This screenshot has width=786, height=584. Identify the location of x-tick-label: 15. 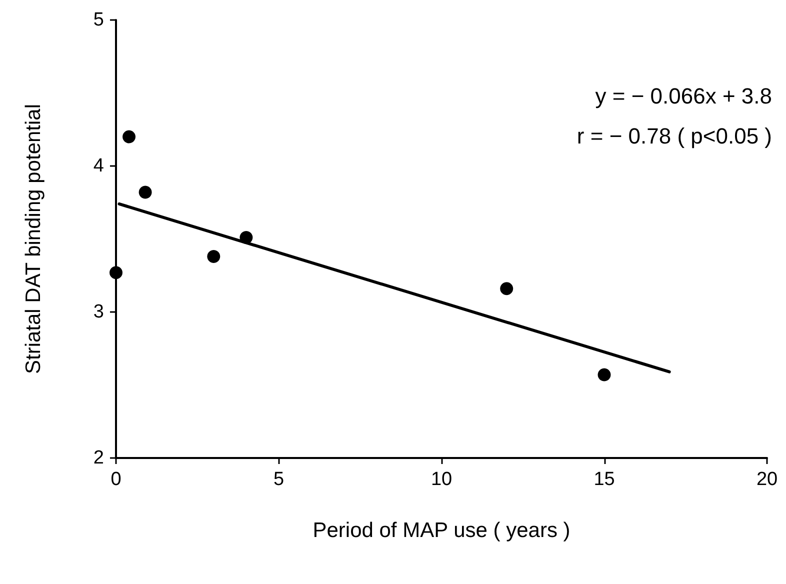
(604, 479).